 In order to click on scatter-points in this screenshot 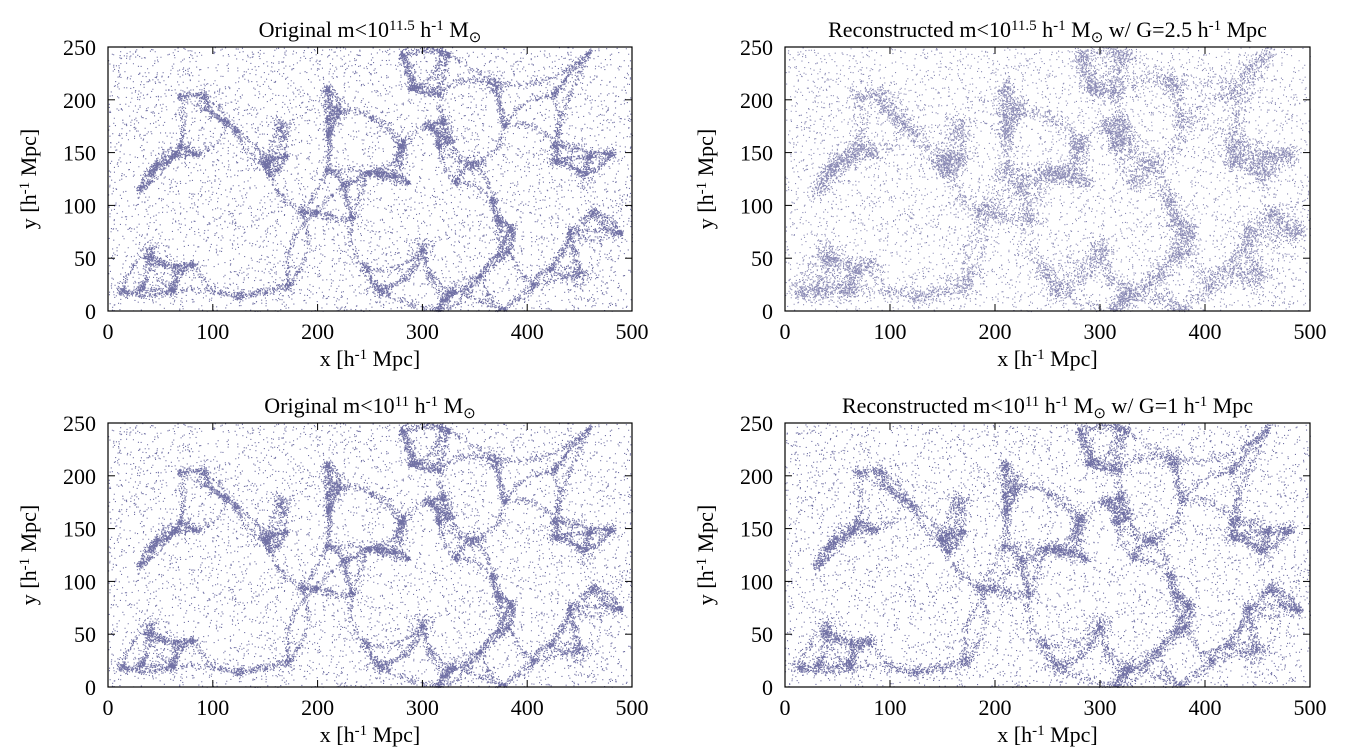, I will do `click(371, 556)`.